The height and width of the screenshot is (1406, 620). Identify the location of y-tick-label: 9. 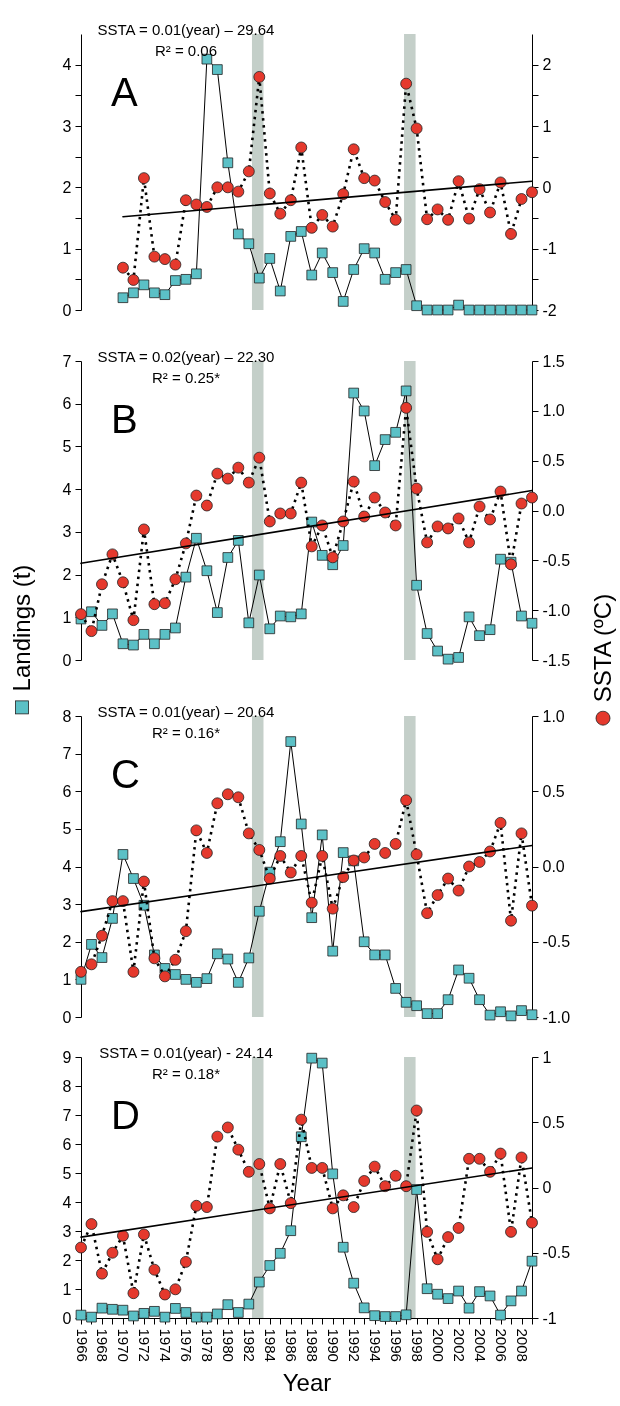
(67, 1057).